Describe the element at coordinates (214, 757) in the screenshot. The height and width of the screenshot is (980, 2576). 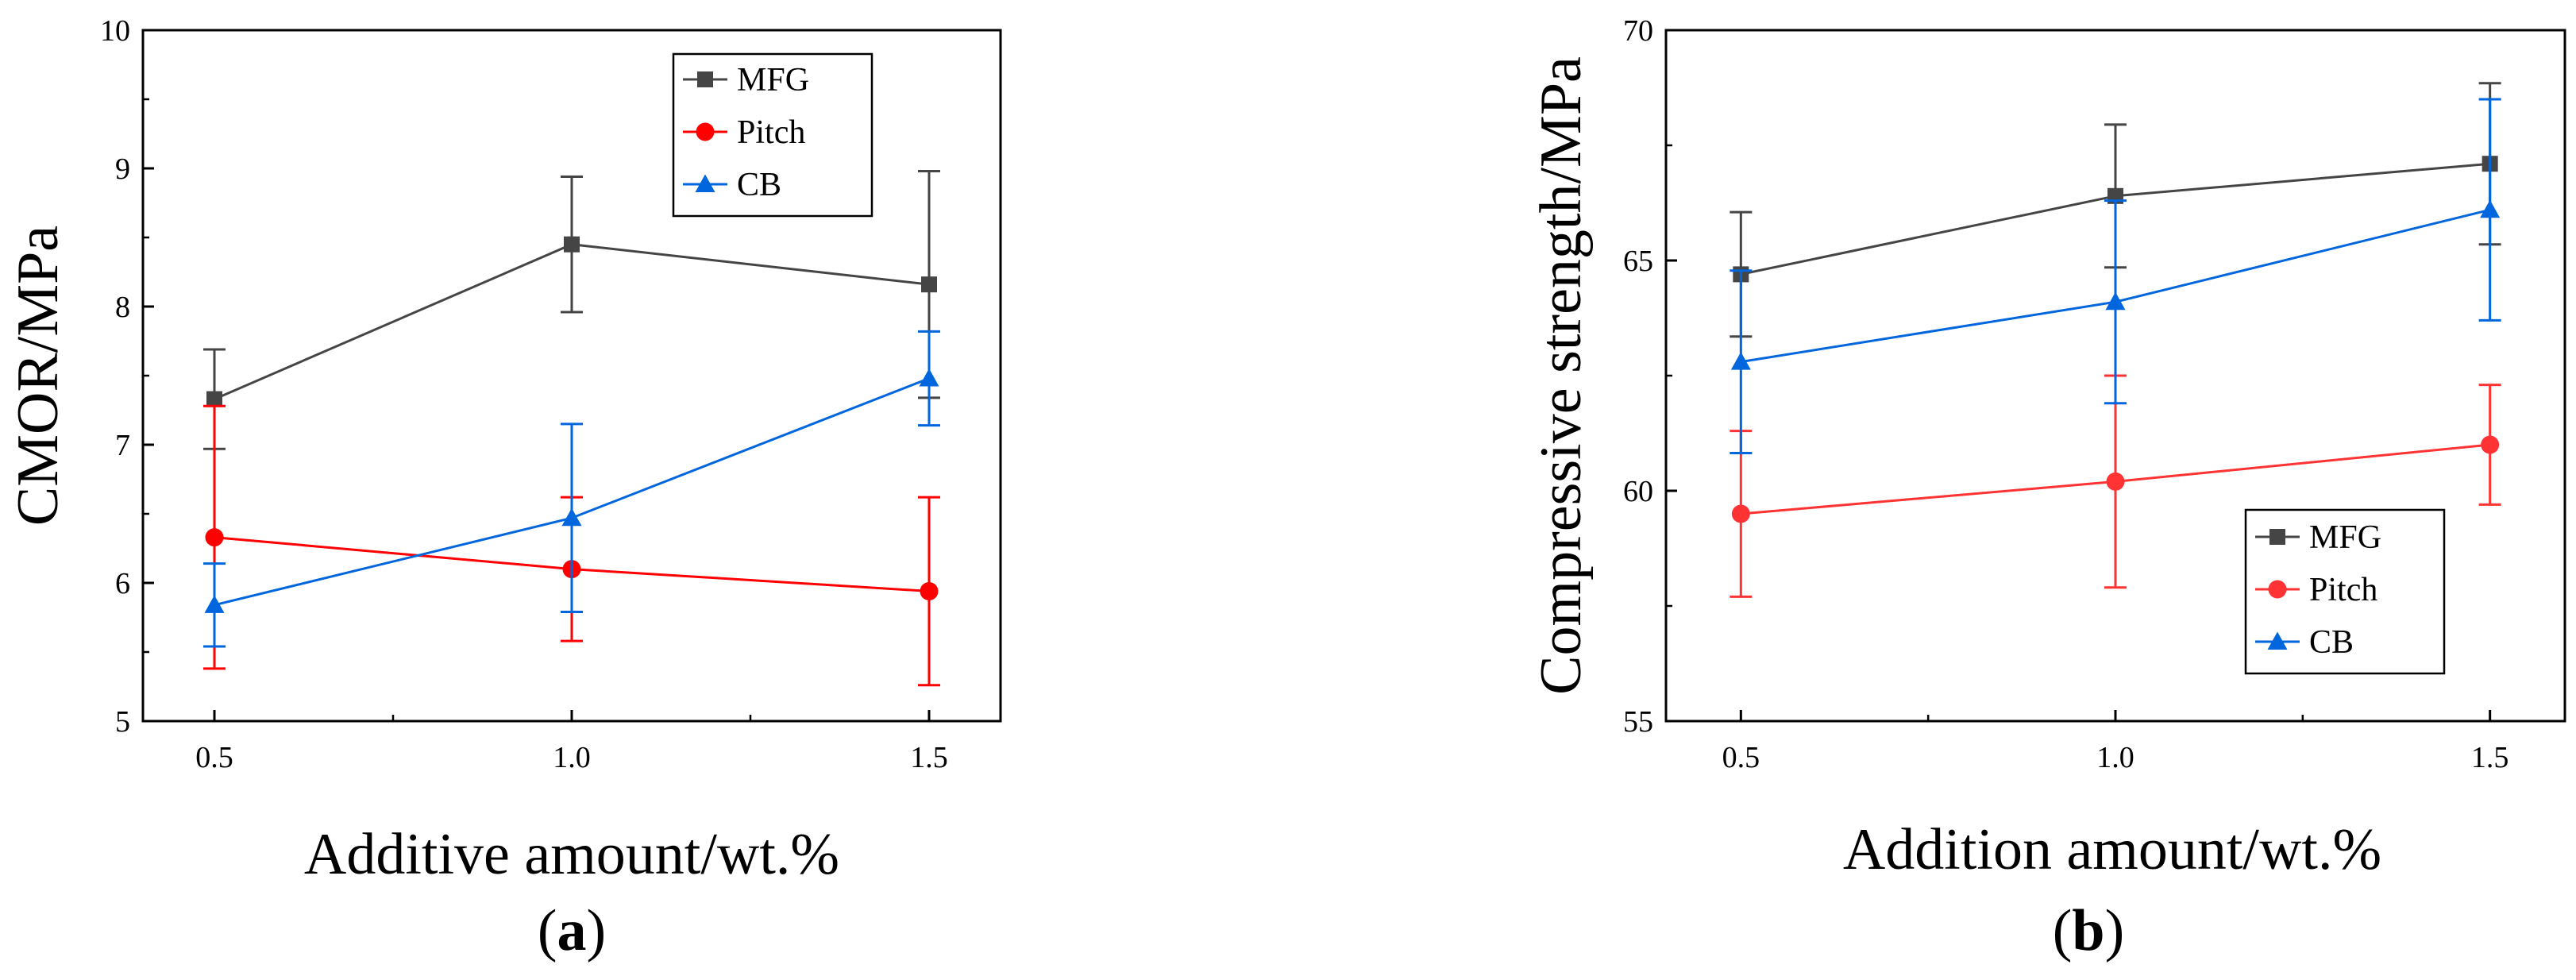
I see `chart-a-xtick-label: 0.5` at that location.